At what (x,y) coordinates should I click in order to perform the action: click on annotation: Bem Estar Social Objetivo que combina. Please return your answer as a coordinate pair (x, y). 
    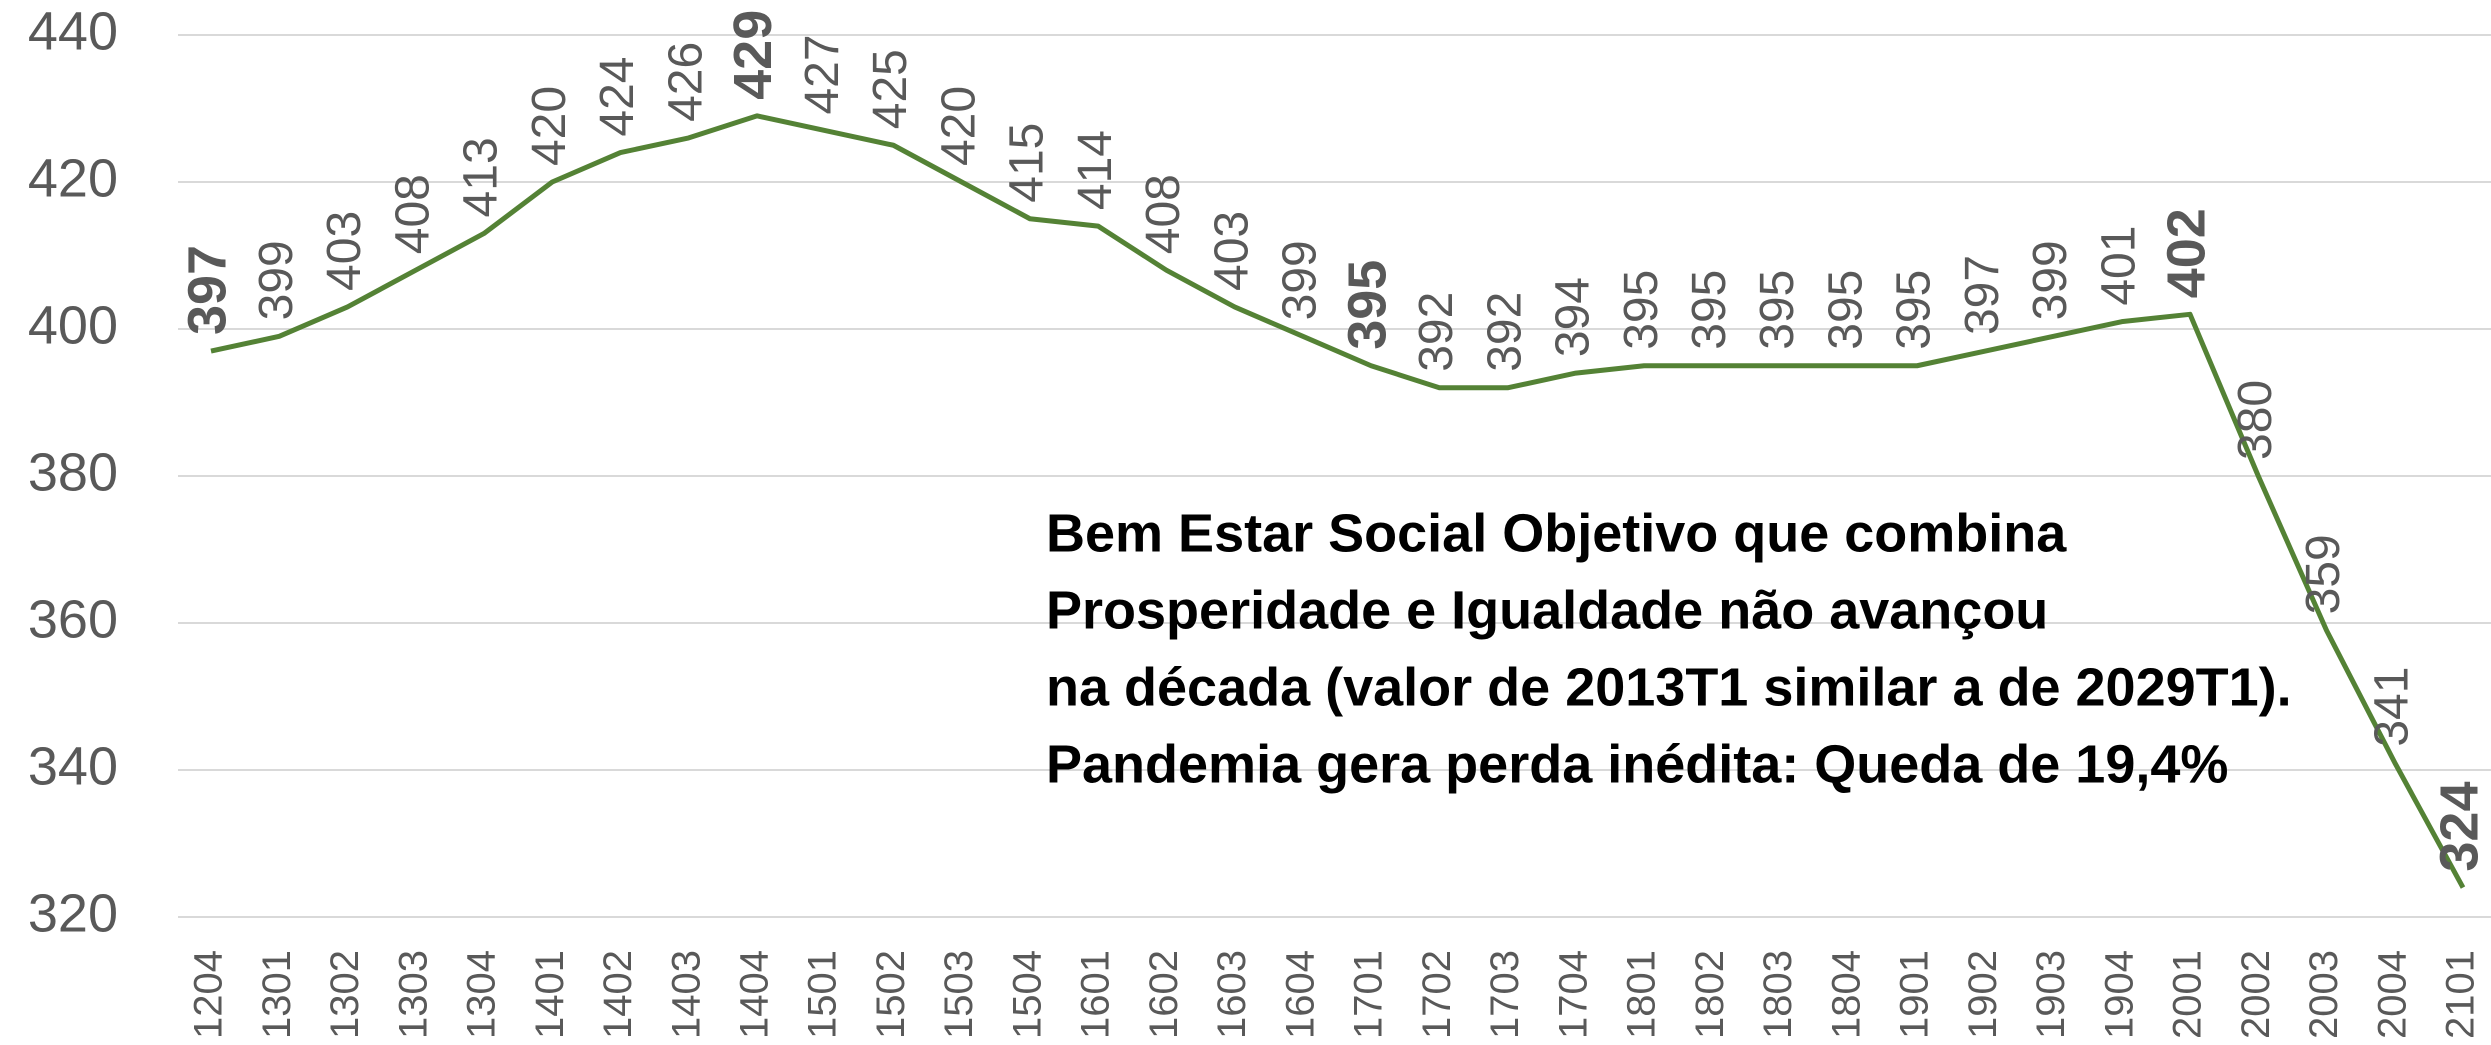
    Looking at the image, I should click on (1556, 533).